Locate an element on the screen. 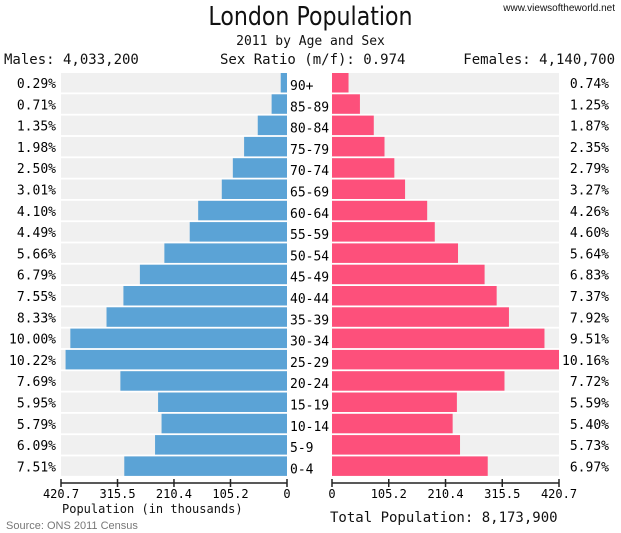  female-x-tick-label: 0 is located at coordinates (331, 494).